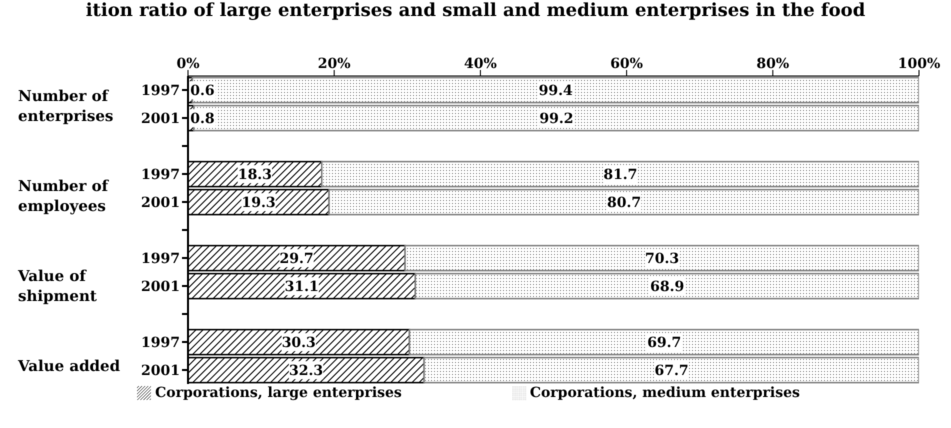 The image size is (951, 428). What do you see at coordinates (667, 287) in the screenshot?
I see `data-label: 68.9` at bounding box center [667, 287].